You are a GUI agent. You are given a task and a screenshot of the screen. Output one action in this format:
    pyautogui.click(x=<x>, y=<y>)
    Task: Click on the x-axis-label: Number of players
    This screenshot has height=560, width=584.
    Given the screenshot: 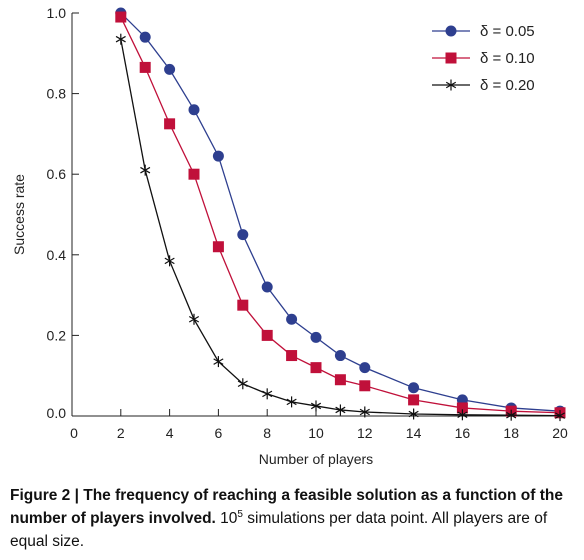 What is the action you would take?
    pyautogui.click(x=316, y=459)
    